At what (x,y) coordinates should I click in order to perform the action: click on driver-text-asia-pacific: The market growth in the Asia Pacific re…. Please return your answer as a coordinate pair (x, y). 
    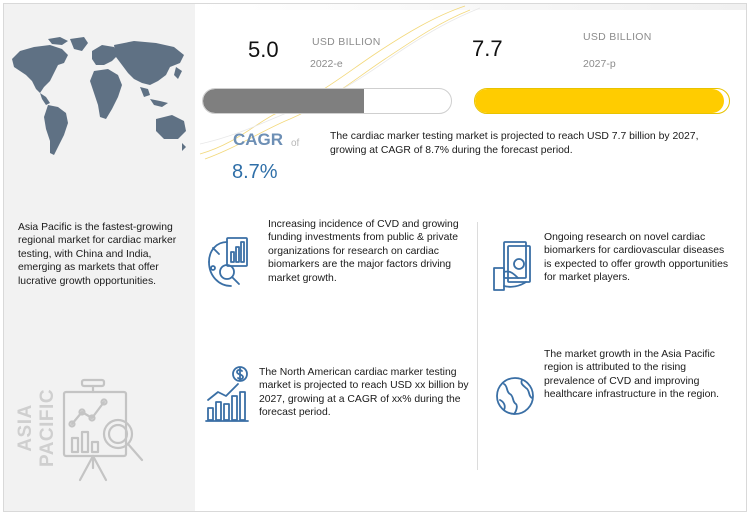
    Looking at the image, I should click on (632, 375).